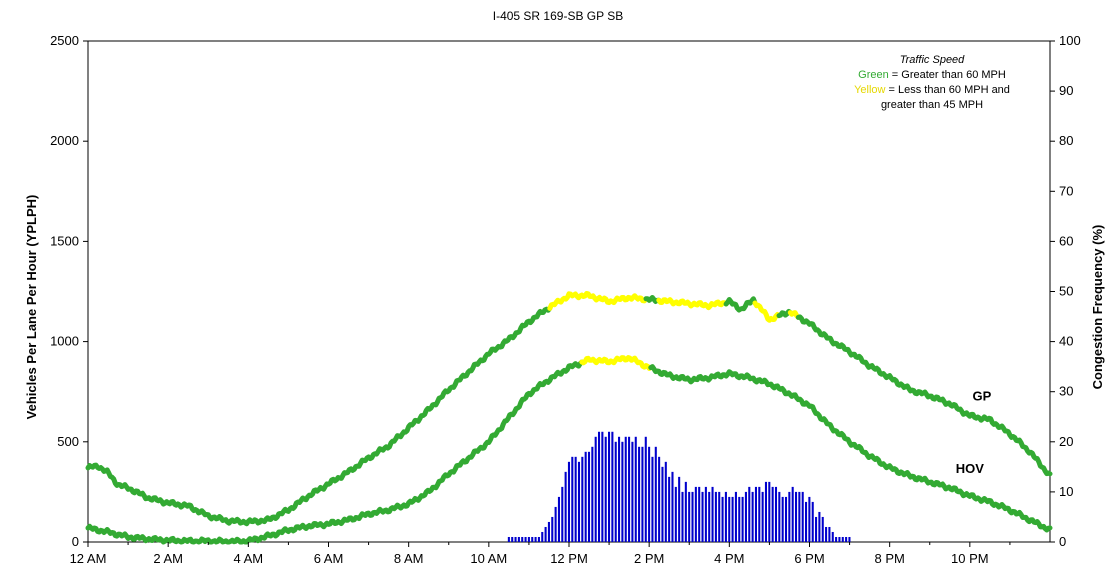 Image resolution: width=1117 pixels, height=573 pixels. What do you see at coordinates (649, 558) in the screenshot?
I see `x-tick-label: 2 PM` at bounding box center [649, 558].